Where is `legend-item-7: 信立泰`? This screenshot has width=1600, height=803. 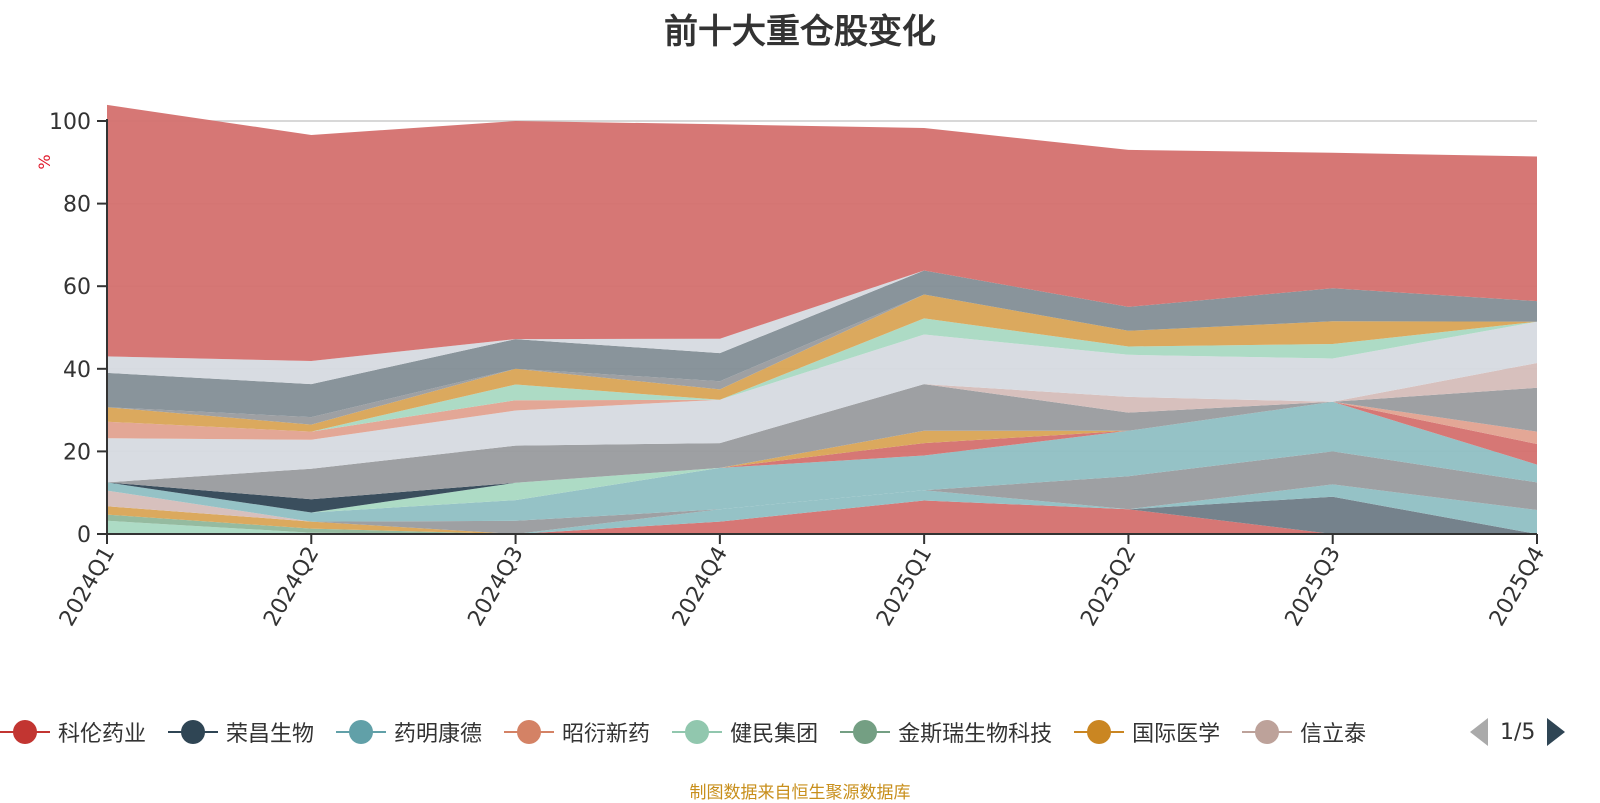 legend-item-7: 信立泰 is located at coordinates (1304, 732).